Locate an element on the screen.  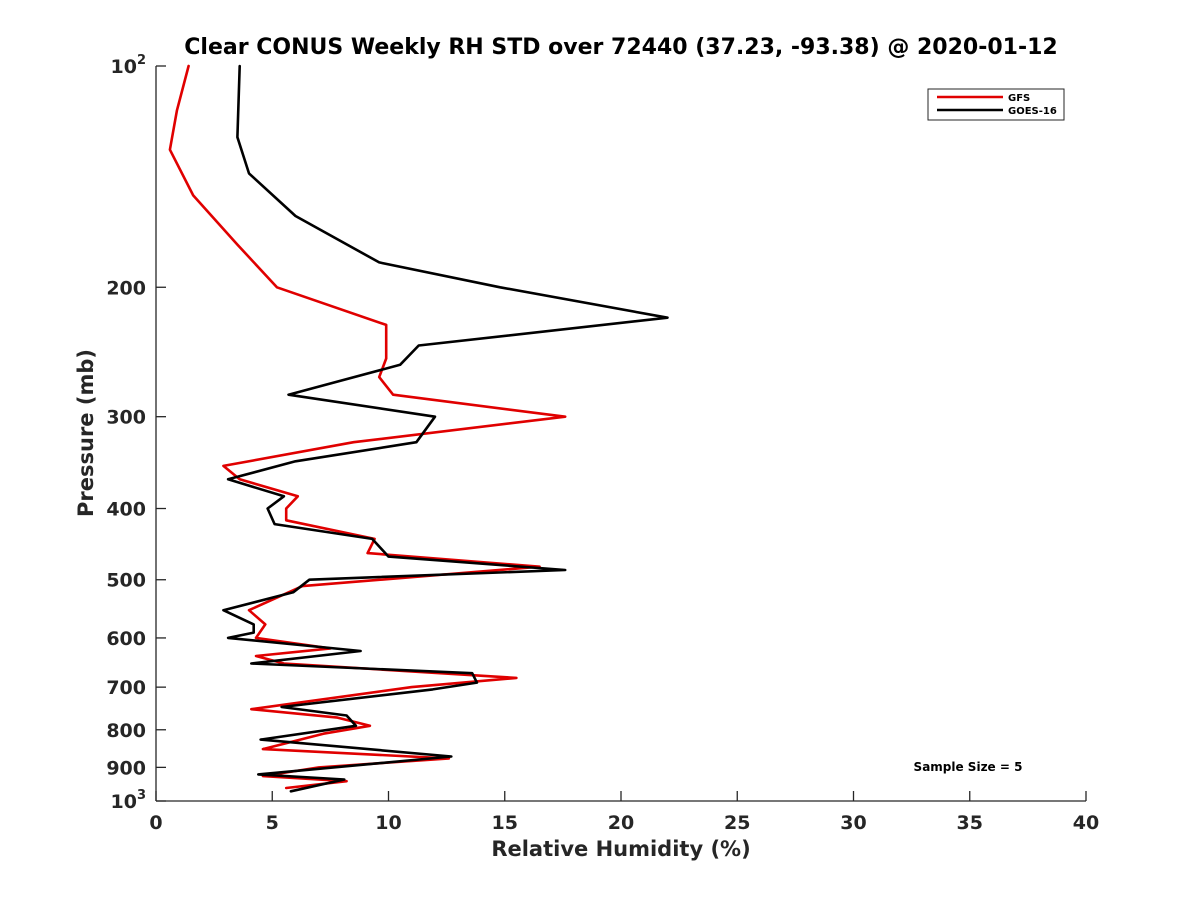
y-tick-base-1000: 10 is located at coordinates (124, 802).